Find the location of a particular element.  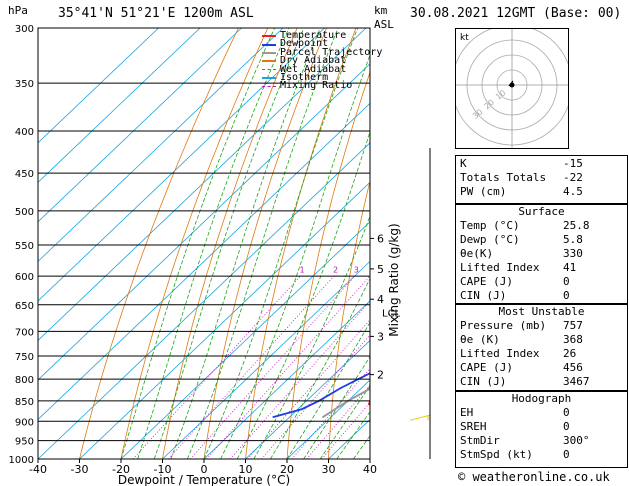

pressure-tick-label: 850 is located at coordinates (24, 402).